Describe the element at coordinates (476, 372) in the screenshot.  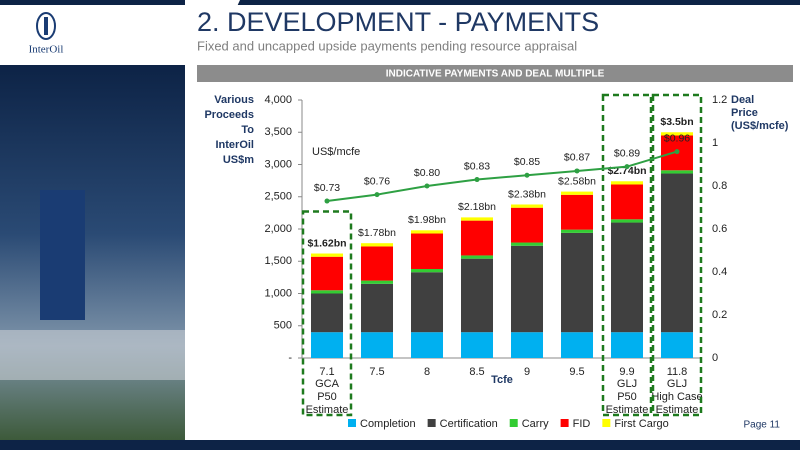
I see `x-tick-label: 8.5` at that location.